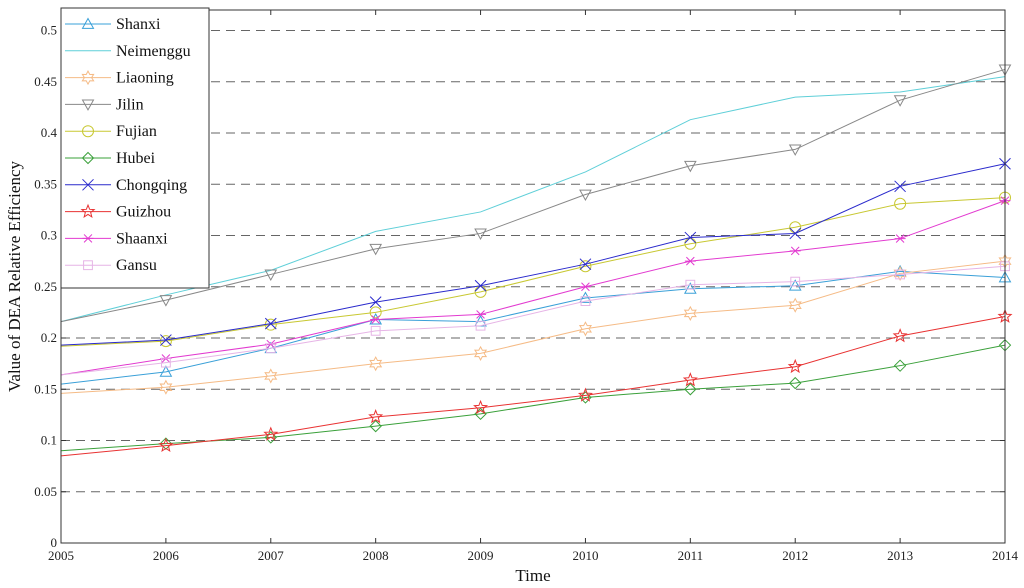 The width and height of the screenshot is (1024, 588). I want to click on x-tick-label: 2007, so click(271, 555).